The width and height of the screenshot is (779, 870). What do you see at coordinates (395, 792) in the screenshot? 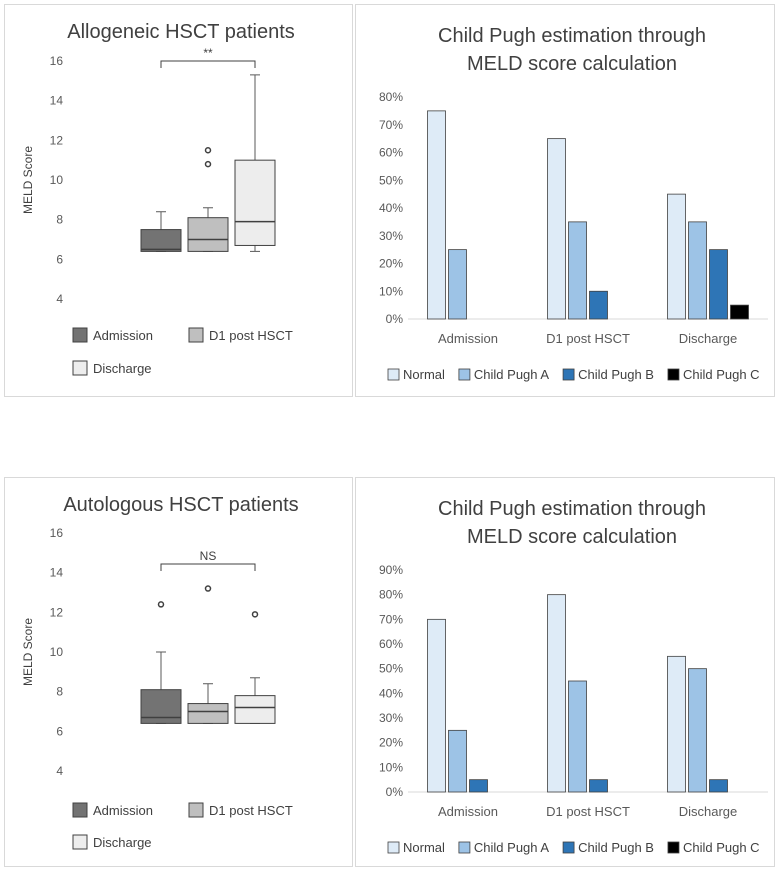
I see `y-tick-label: 0%` at bounding box center [395, 792].